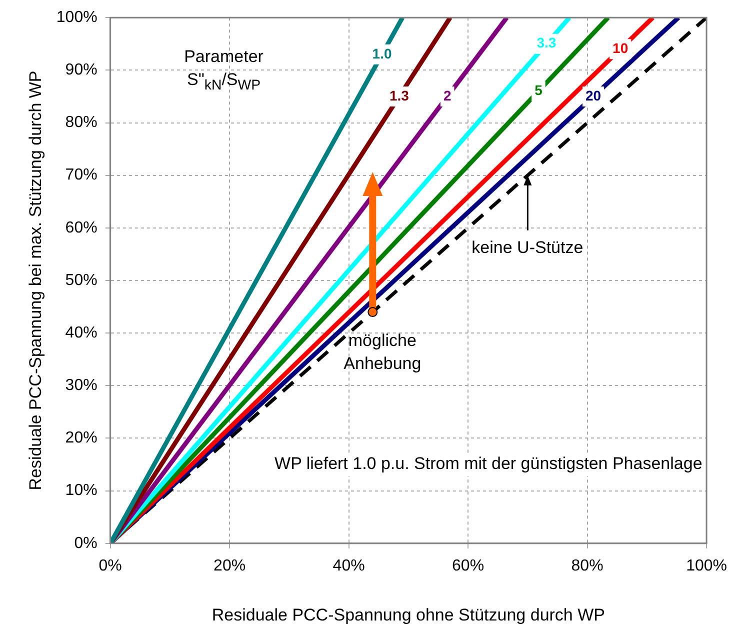 The image size is (735, 632). What do you see at coordinates (81, 175) in the screenshot?
I see `y-tick-label: 70%` at bounding box center [81, 175].